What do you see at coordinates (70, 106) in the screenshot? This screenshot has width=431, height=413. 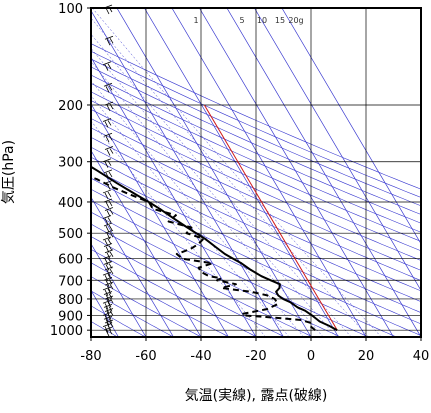 I see `y-tick-label: 200` at bounding box center [70, 106].